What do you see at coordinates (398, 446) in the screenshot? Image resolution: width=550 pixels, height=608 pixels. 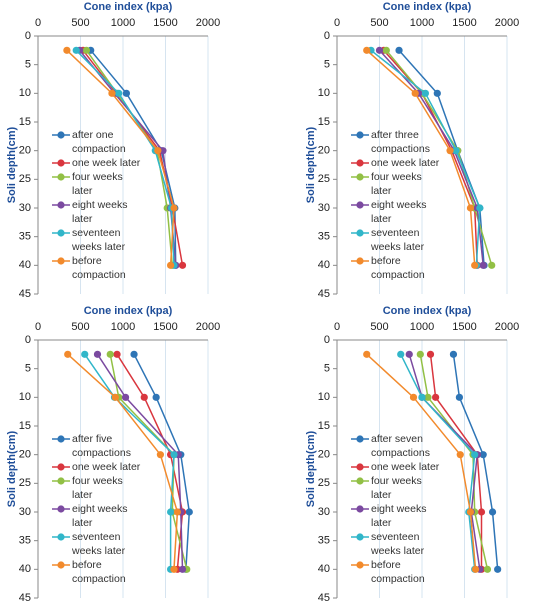 I see `legend-item: after seven compactions` at bounding box center [398, 446].